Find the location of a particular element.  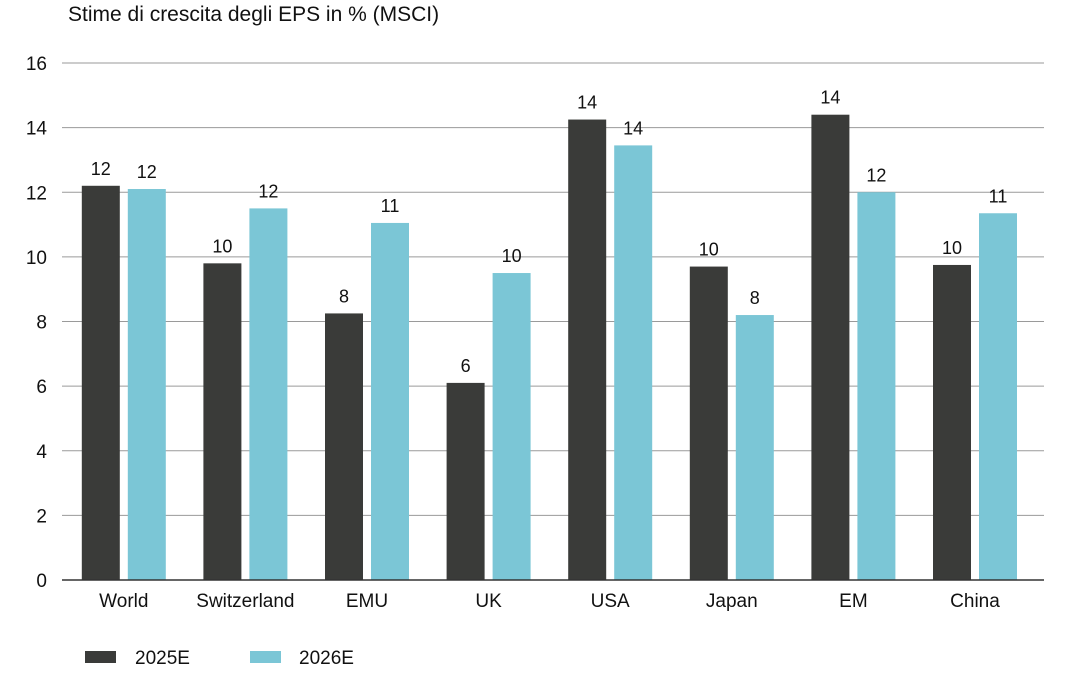

y-tick-label: 14 is located at coordinates (37, 129).